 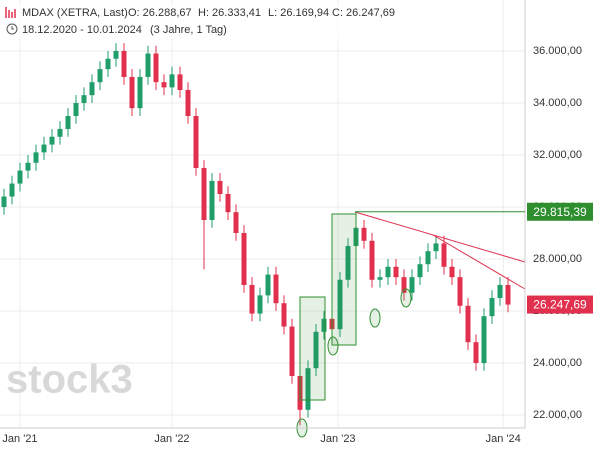 I want to click on price-tag-label: 26.247,69, so click(x=560, y=305).